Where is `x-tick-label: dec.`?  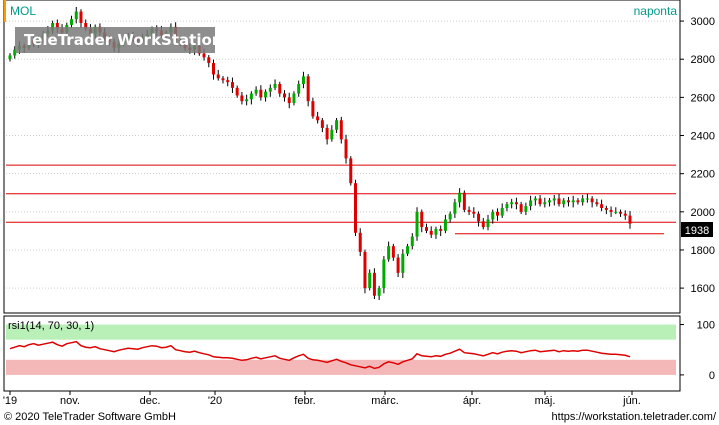
x-tick-label: dec. is located at coordinates (150, 401).